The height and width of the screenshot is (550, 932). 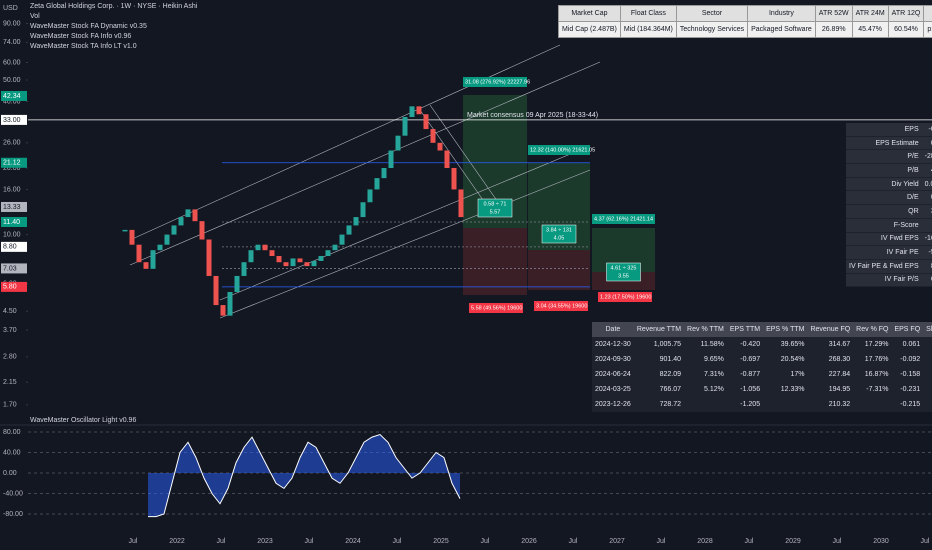 I want to click on price-label: 42.34, so click(x=12, y=96).